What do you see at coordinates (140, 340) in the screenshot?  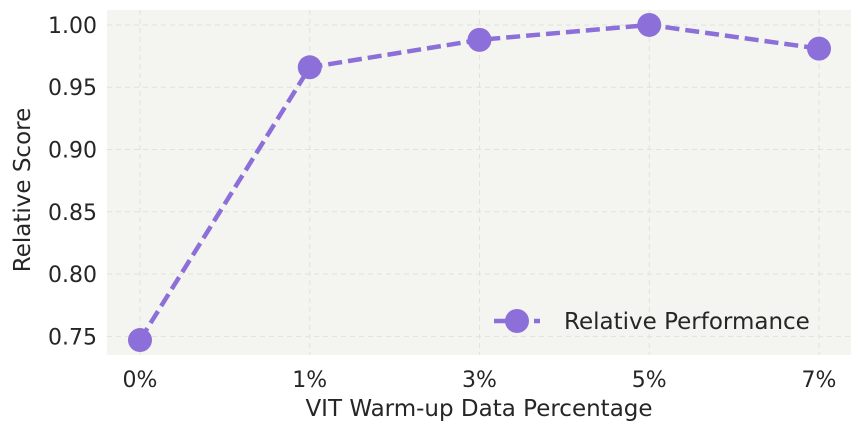 I see `data-point-0pct` at bounding box center [140, 340].